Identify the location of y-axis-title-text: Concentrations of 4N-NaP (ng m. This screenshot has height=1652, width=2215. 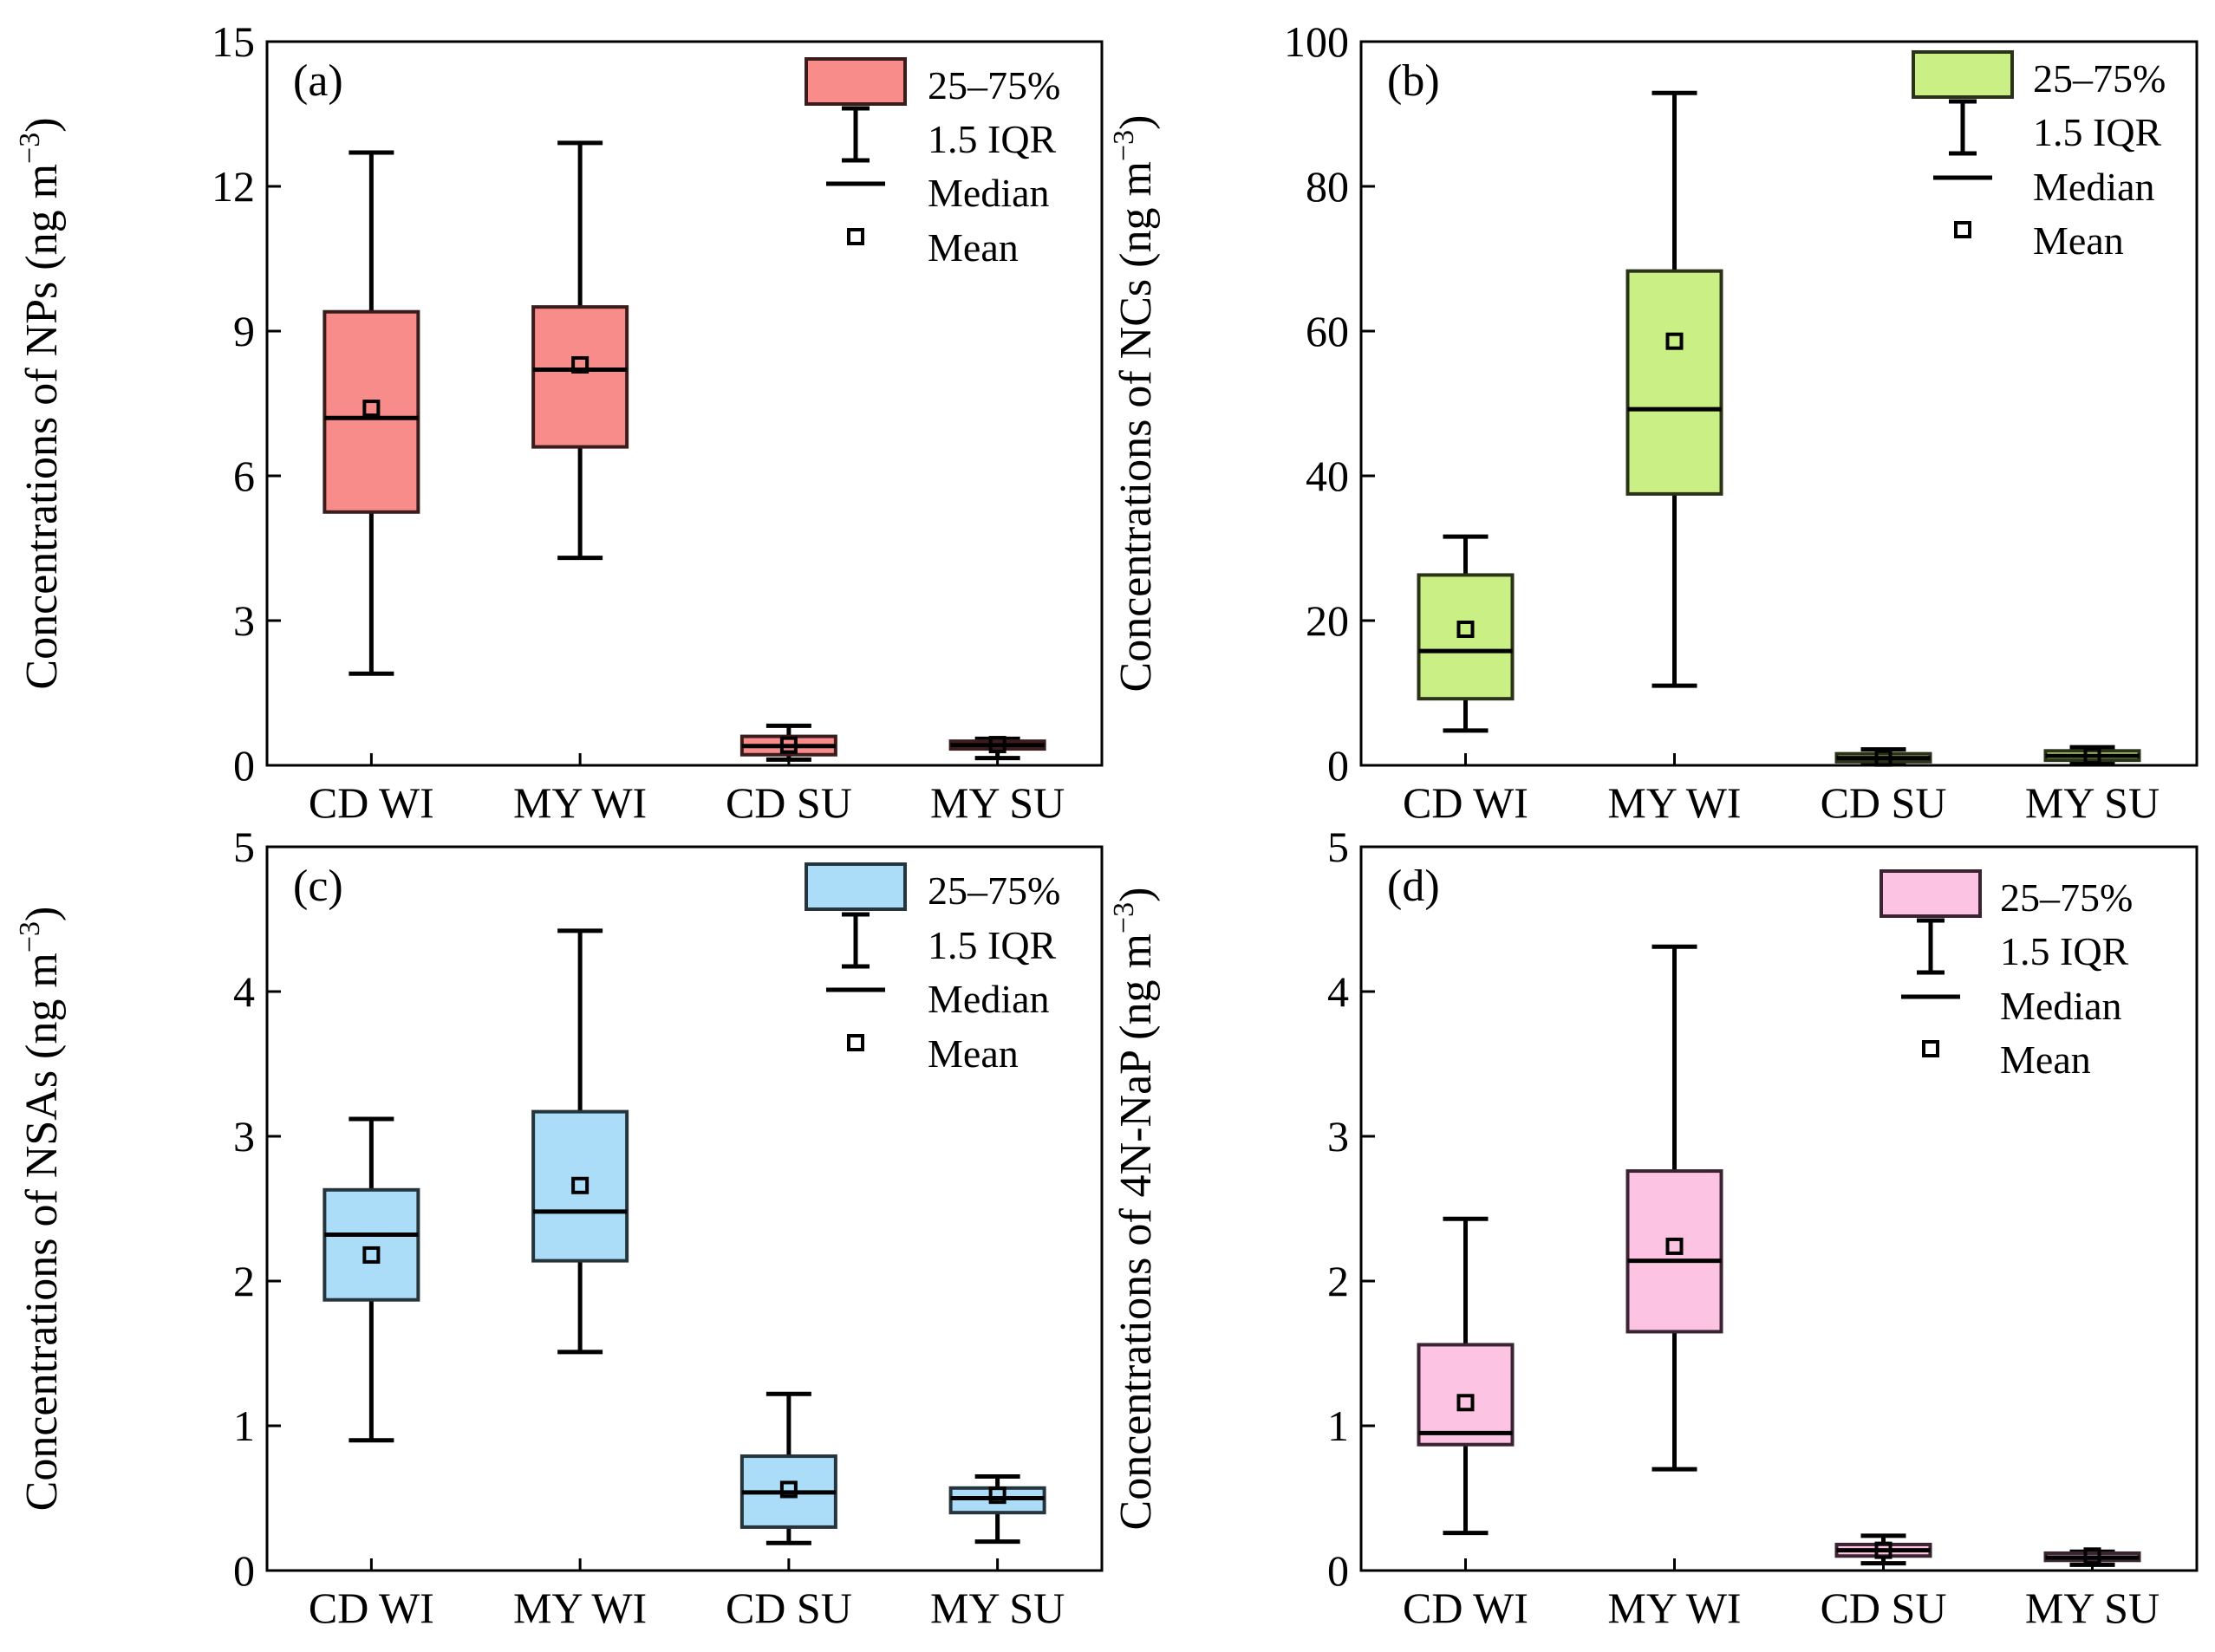
(1136, 1231).